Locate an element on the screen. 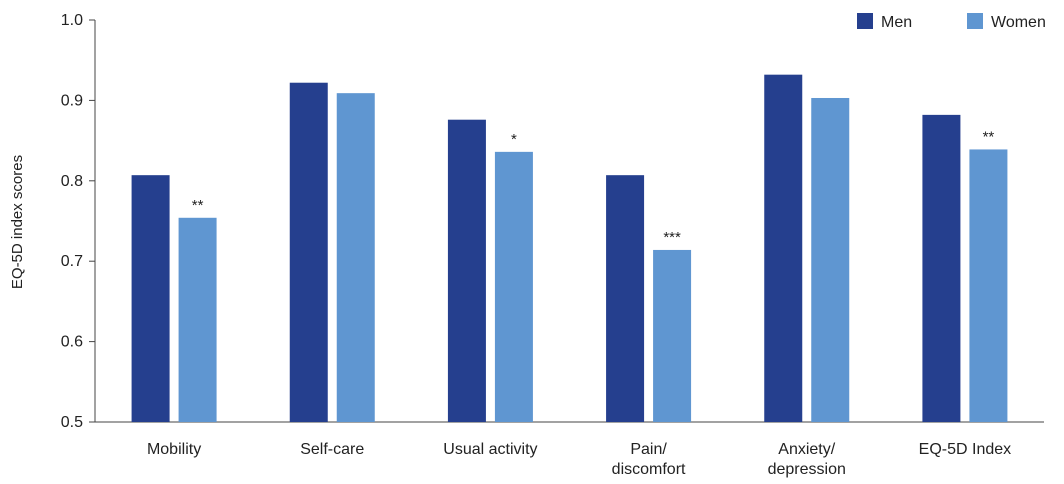 Image resolution: width=1064 pixels, height=484 pixels. y-tick-label: 1.0 is located at coordinates (72, 20).